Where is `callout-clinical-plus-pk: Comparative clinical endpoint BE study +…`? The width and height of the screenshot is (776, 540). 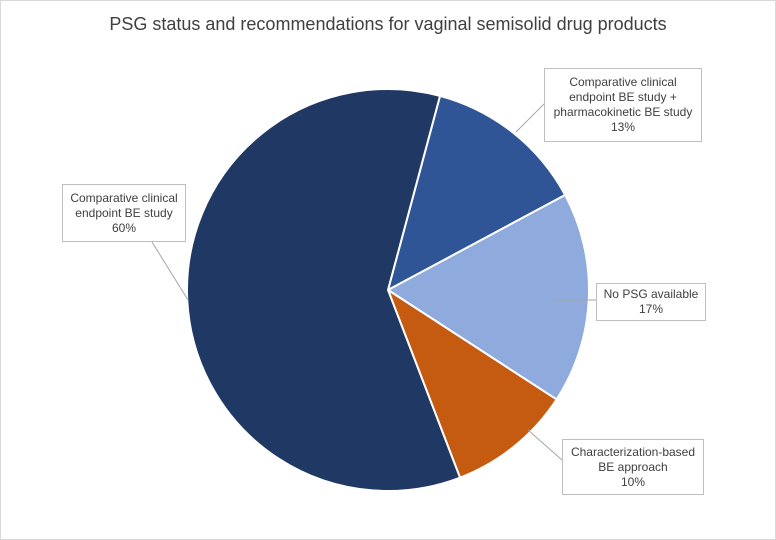 callout-clinical-plus-pk: Comparative clinical endpoint BE study +… is located at coordinates (623, 105).